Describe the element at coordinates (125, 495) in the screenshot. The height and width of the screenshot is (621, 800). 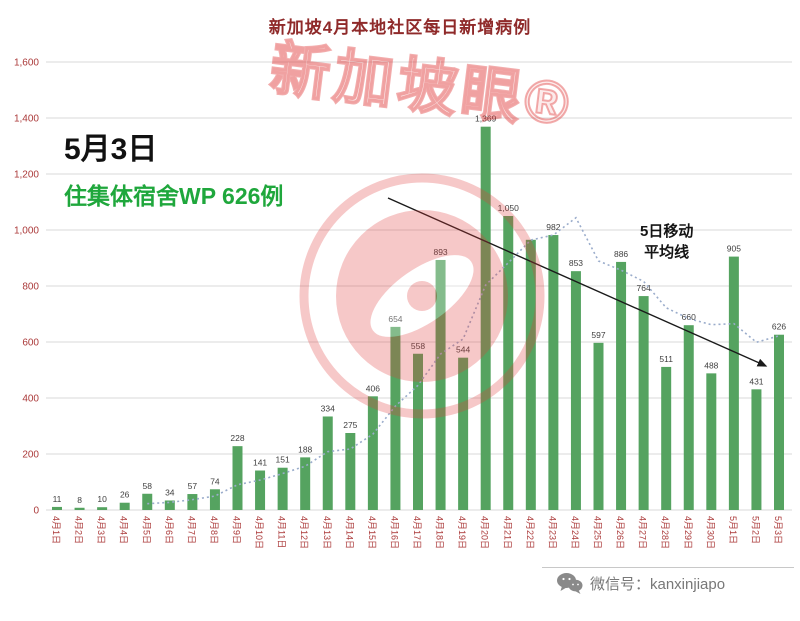
I see `svg-text: 26` at that location.